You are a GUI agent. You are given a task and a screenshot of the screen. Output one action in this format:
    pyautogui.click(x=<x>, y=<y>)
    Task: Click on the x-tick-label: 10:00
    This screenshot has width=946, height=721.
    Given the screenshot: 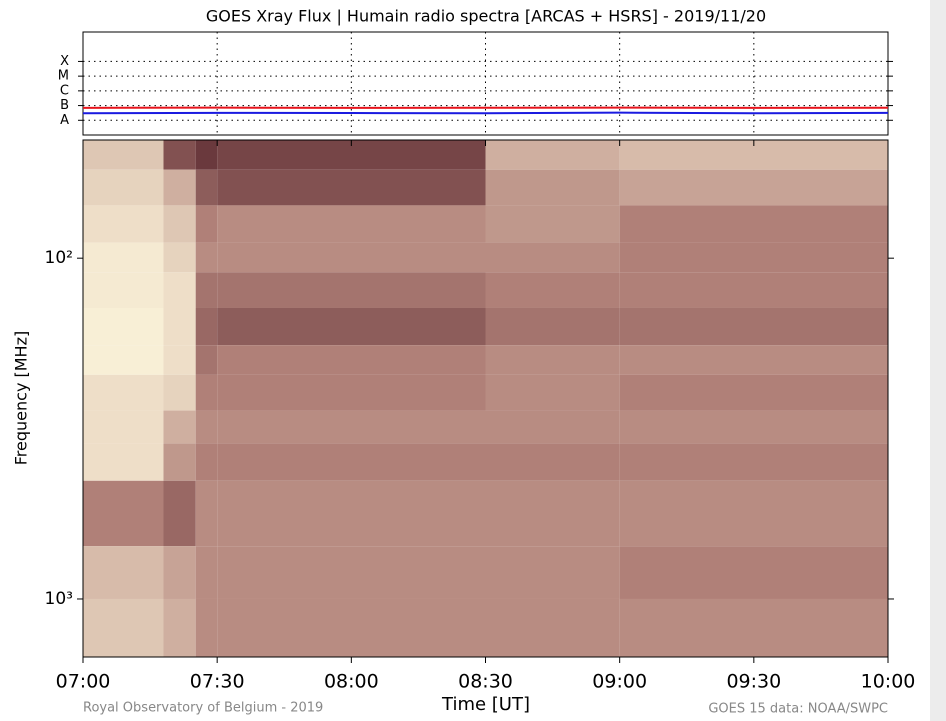 What is the action you would take?
    pyautogui.click(x=888, y=682)
    